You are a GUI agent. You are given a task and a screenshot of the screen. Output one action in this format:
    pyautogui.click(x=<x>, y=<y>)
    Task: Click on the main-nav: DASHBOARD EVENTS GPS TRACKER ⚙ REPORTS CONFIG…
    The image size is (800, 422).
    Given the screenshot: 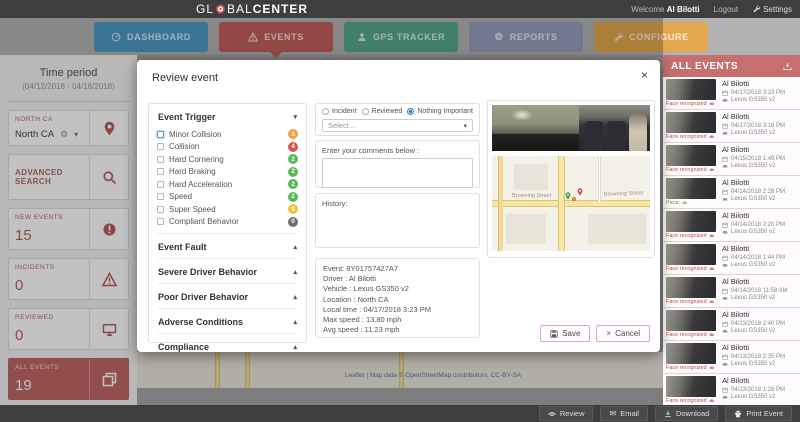 What is the action you would take?
    pyautogui.click(x=400, y=38)
    